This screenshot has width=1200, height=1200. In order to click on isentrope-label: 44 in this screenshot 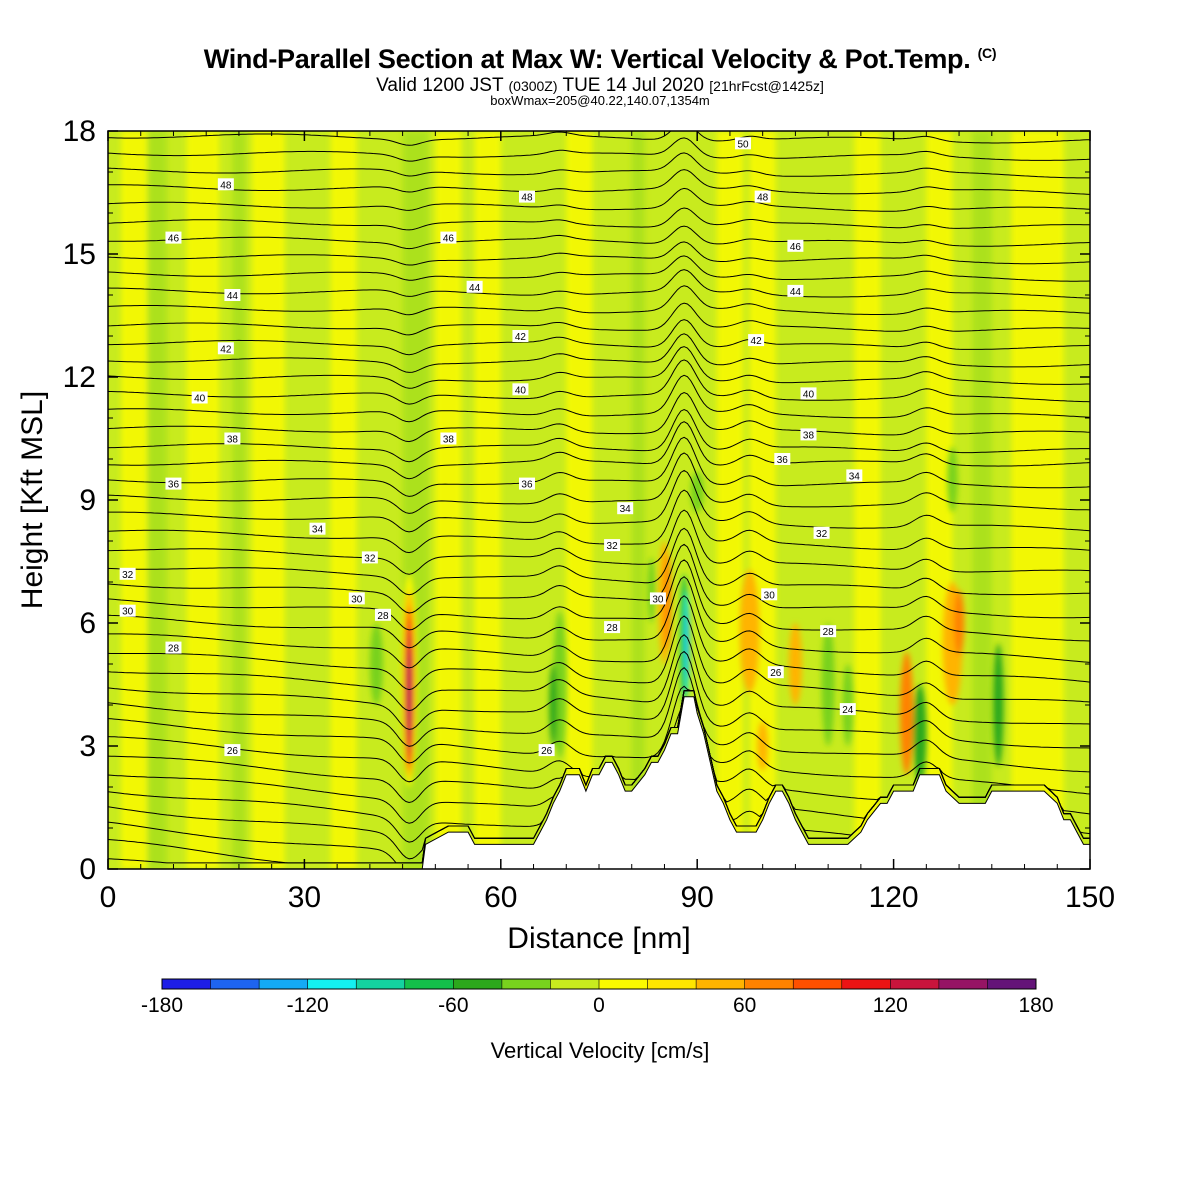, I will do `click(232, 295)`.